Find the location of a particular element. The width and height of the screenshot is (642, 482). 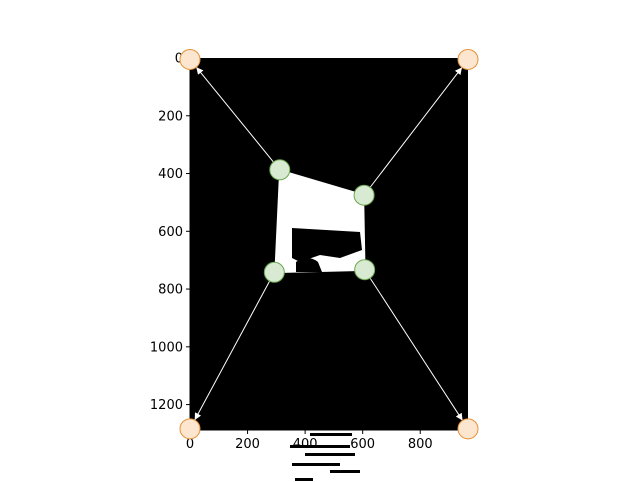

x-tick-label: 0 is located at coordinates (190, 444).